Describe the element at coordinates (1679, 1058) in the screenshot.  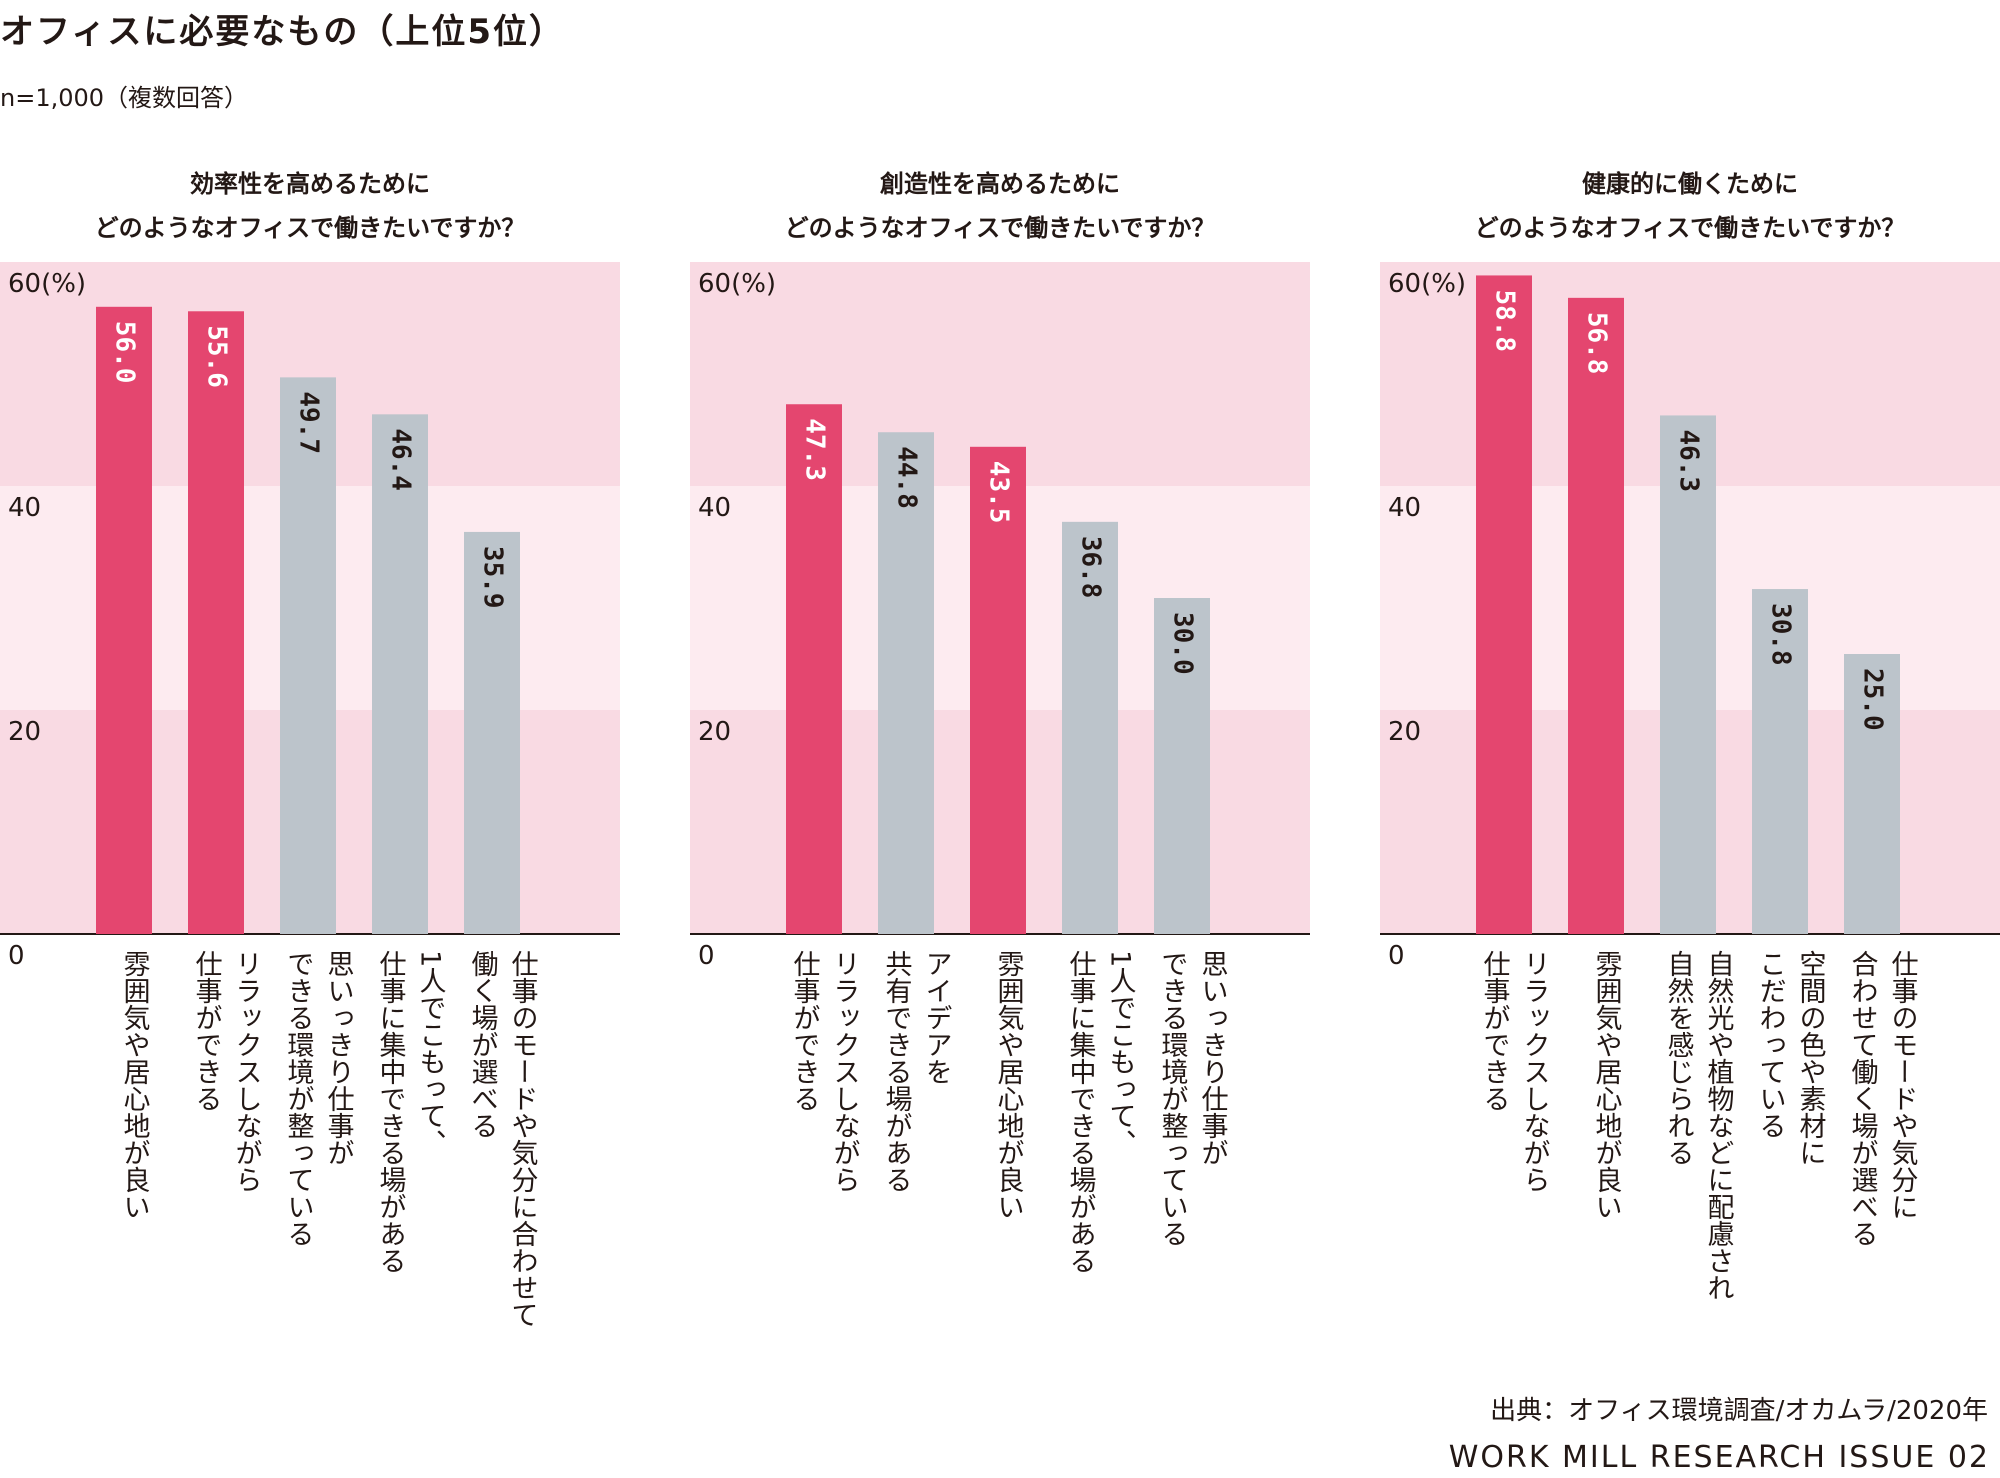
I see `category-label: 自然を感じられる` at that location.